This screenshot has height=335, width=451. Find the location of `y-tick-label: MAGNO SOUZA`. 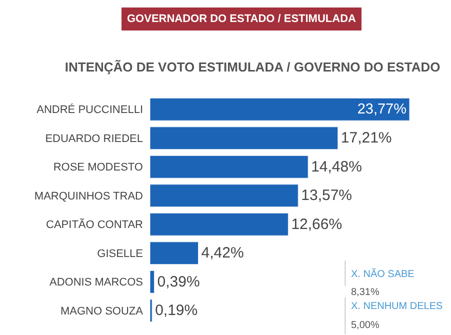

y-tick-label: MAGNO SOUZA is located at coordinates (102, 311).